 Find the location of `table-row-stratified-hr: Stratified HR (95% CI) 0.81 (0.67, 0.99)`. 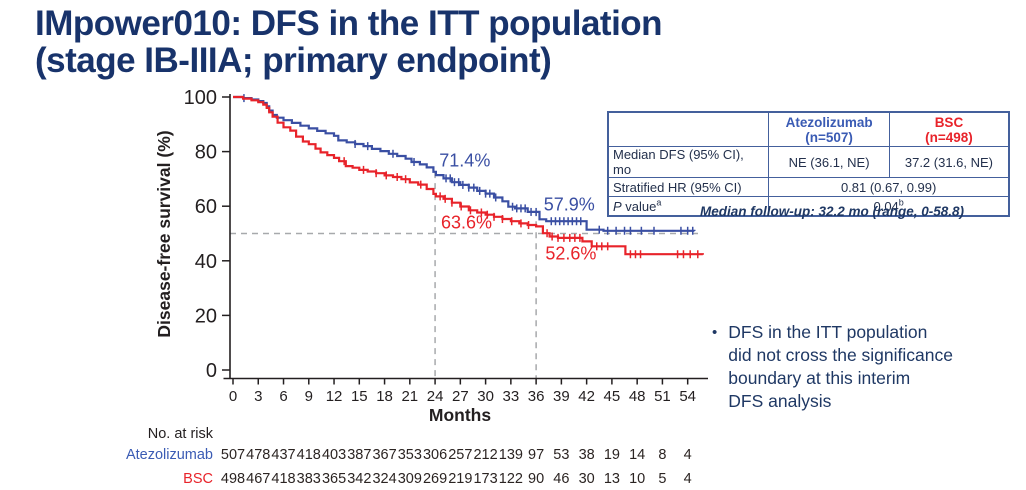

table-row-stratified-hr: Stratified HR (95% CI) 0.81 (0.67, 0.99) is located at coordinates (808, 187).